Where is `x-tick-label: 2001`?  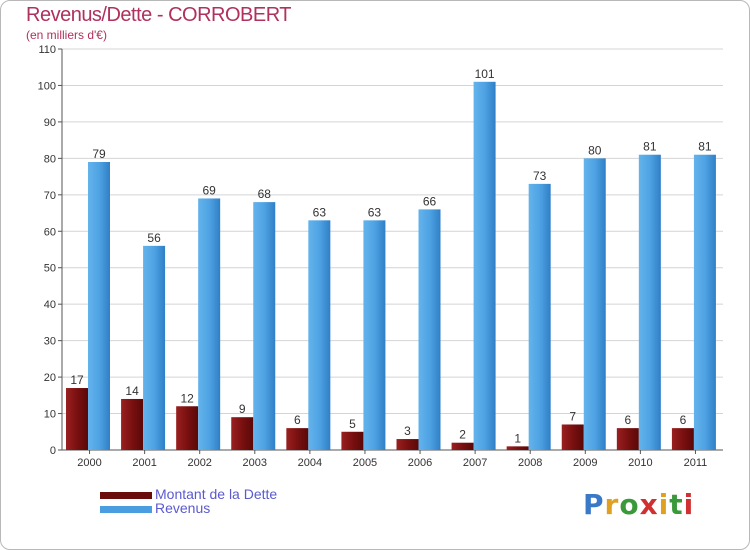
x-tick-label: 2001 is located at coordinates (144, 463).